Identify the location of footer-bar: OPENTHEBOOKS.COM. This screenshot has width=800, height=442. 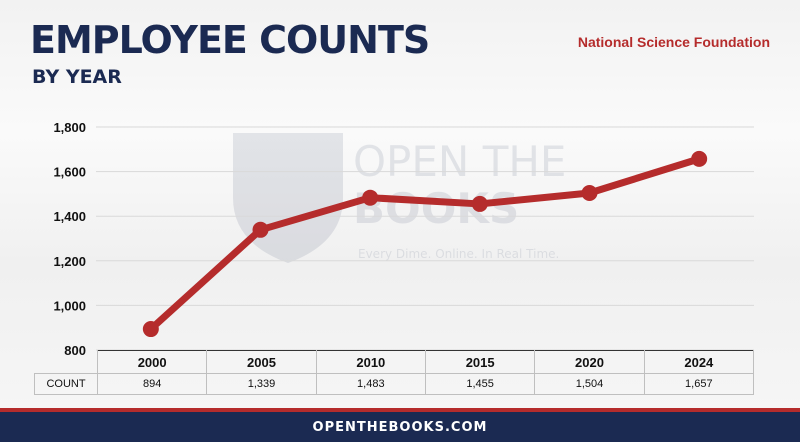
(400, 425).